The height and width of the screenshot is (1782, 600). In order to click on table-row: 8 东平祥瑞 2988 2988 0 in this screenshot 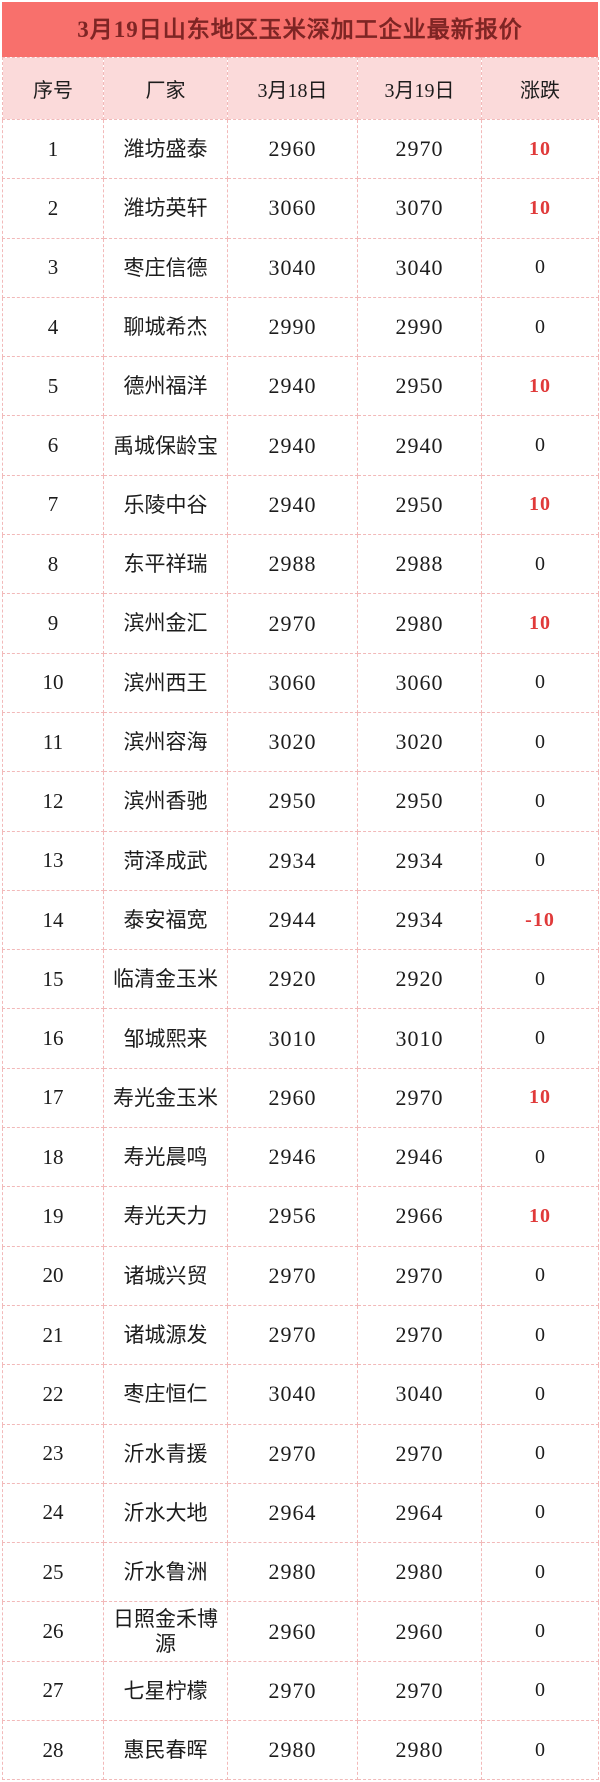, I will do `click(300, 564)`.